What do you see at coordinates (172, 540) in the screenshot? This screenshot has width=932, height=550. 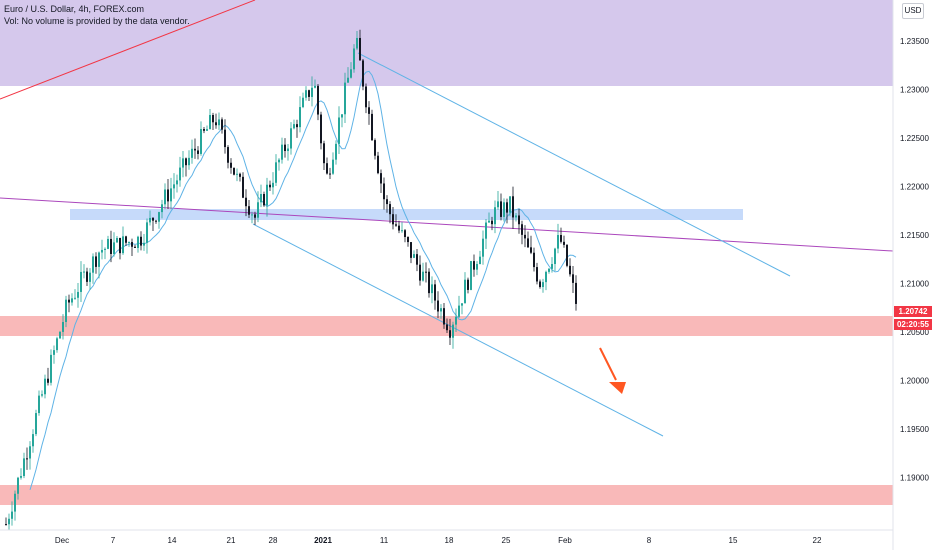 I see `x-tick-label: 14` at bounding box center [172, 540].